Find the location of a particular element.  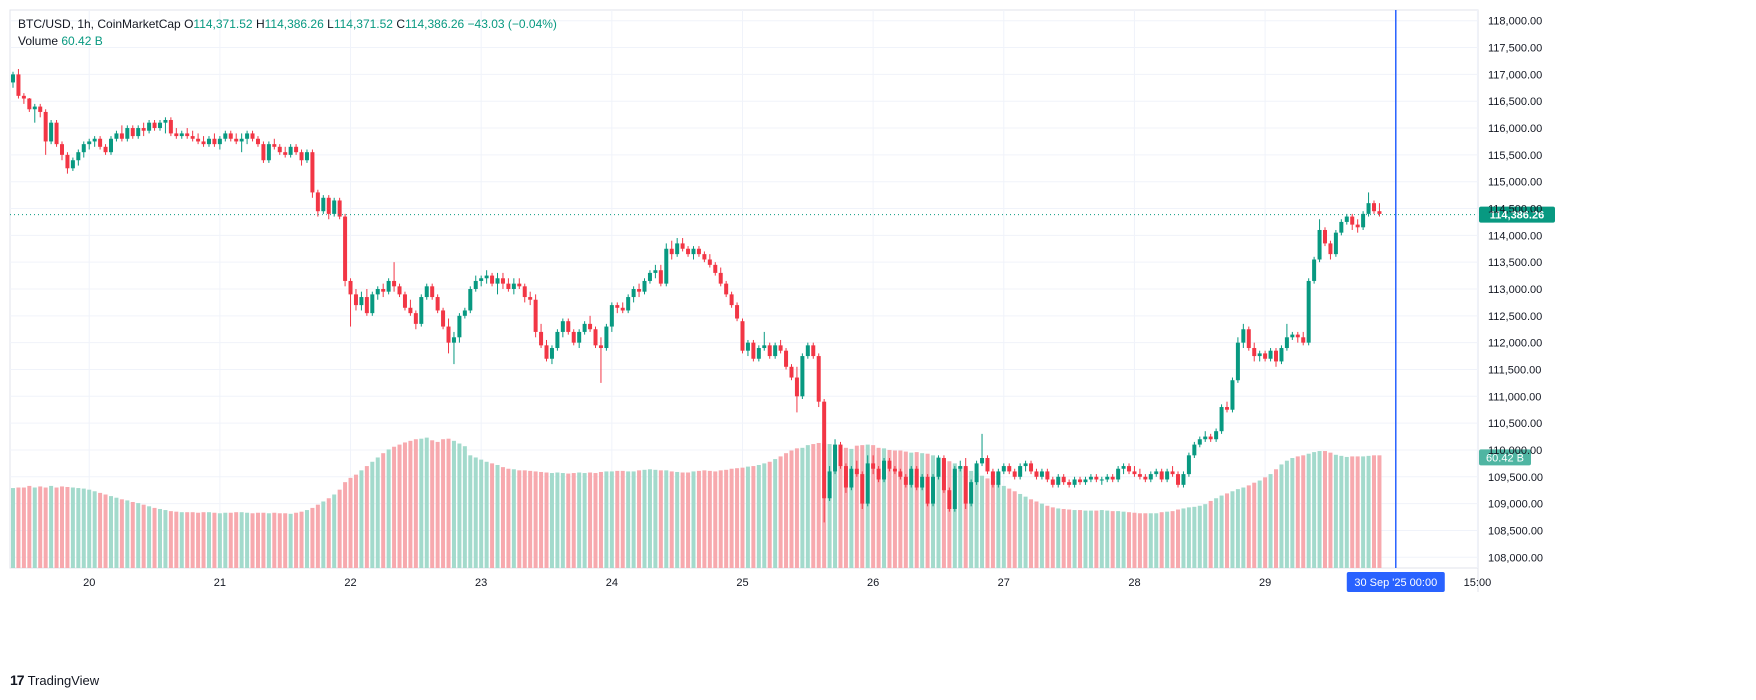

price-tick-label: 114,500.00 is located at coordinates (1515, 210).